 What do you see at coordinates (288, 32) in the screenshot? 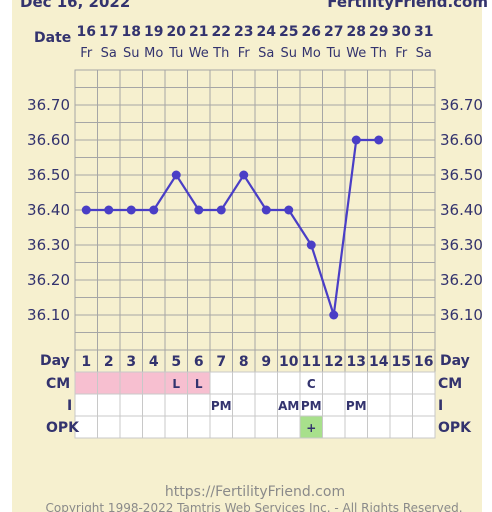
I see `date-number: 25` at bounding box center [288, 32].